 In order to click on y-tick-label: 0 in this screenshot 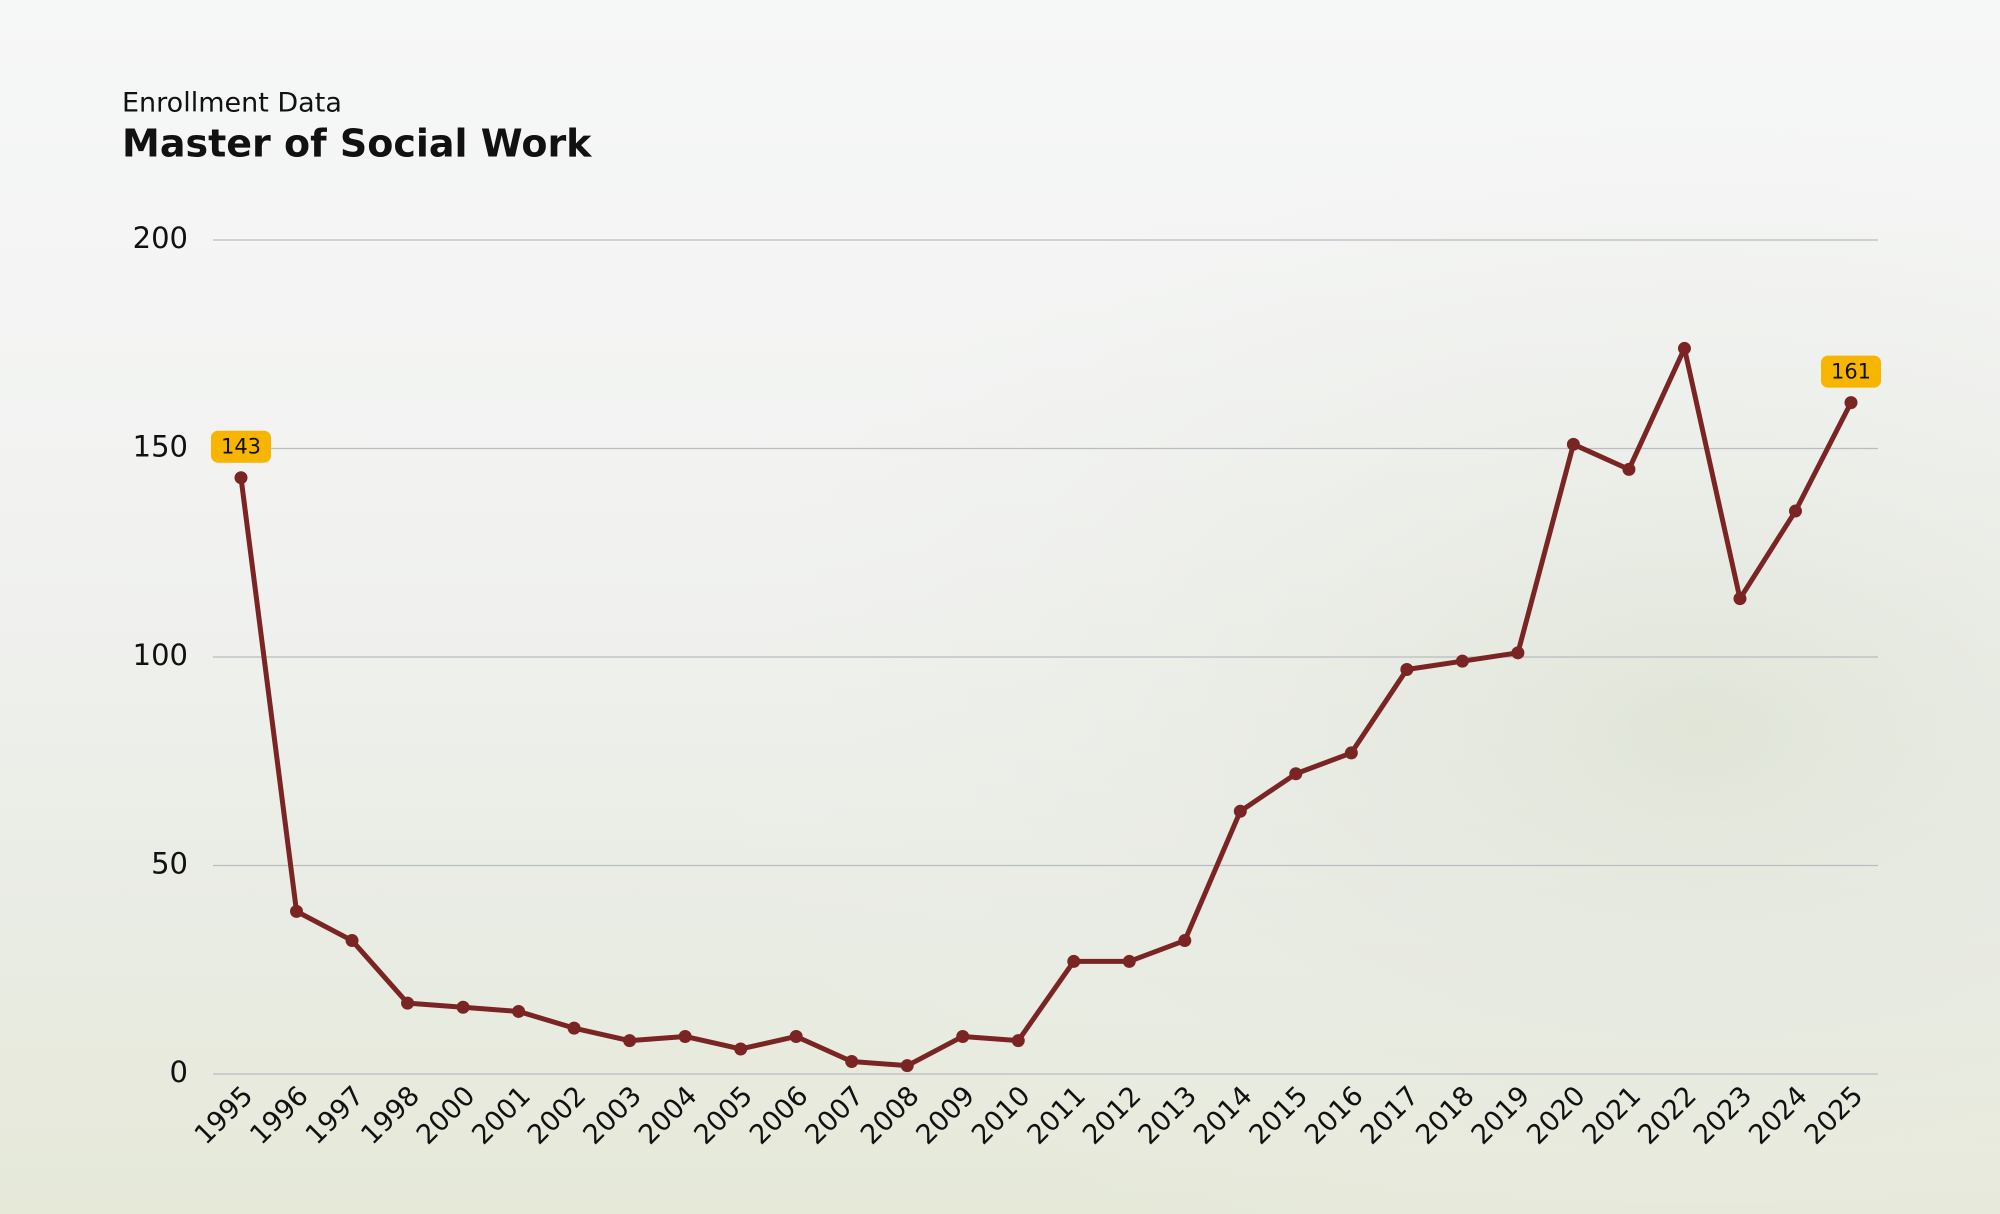, I will do `click(179, 1072)`.